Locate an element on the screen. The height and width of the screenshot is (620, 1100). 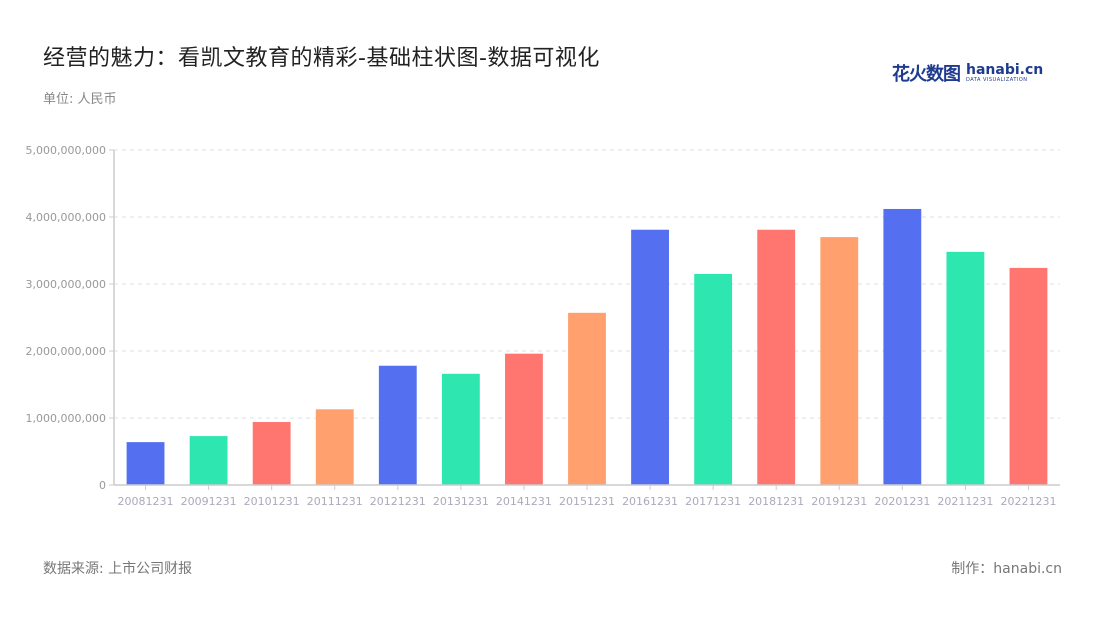
x-tick-label: 20201231 is located at coordinates (902, 501).